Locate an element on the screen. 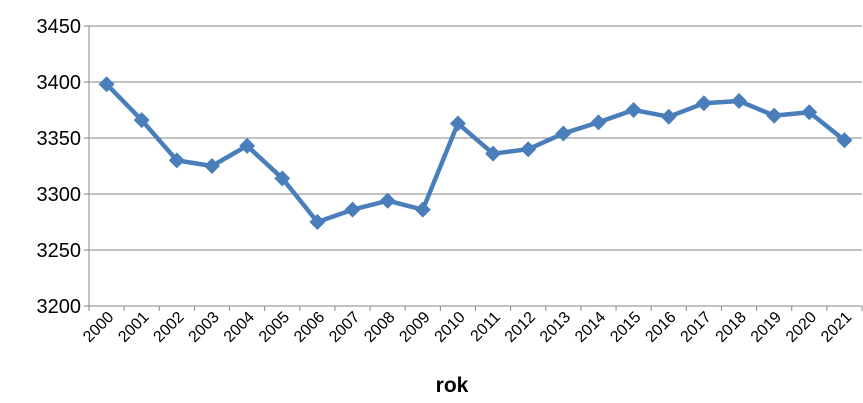 The image size is (863, 403). x-tick-label: 2011 is located at coordinates (486, 327).